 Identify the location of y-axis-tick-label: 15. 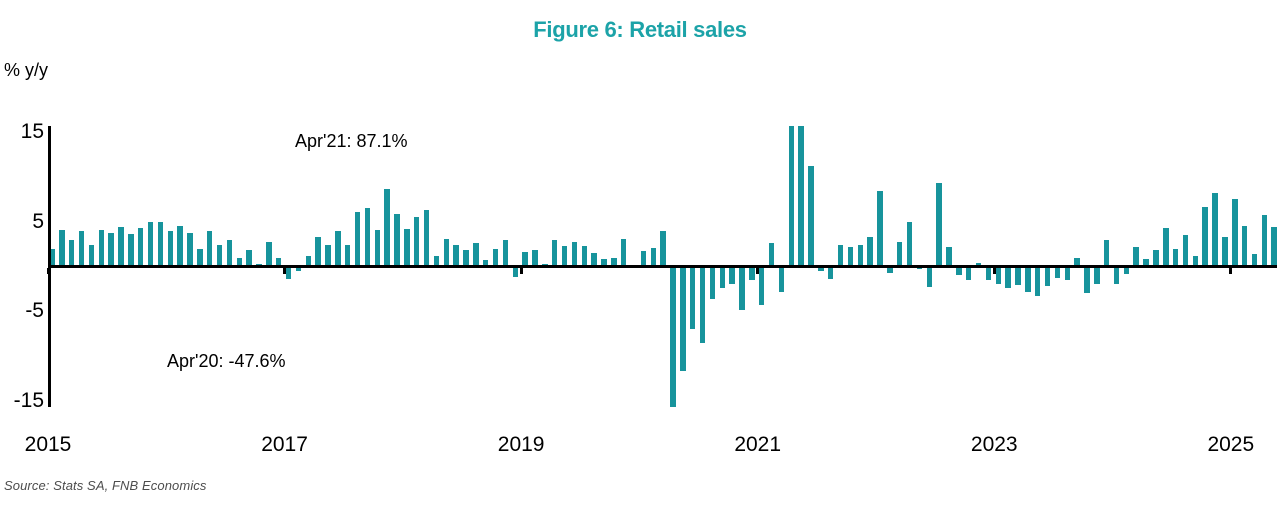
(32, 131).